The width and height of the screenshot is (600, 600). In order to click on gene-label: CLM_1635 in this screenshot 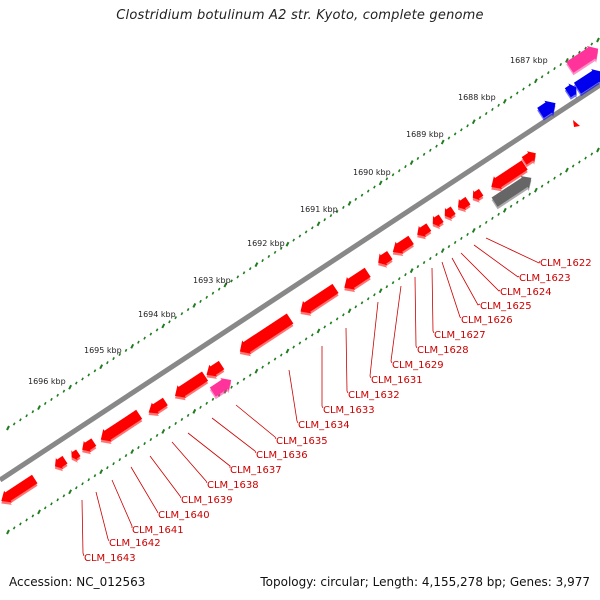, I will do `click(302, 441)`.